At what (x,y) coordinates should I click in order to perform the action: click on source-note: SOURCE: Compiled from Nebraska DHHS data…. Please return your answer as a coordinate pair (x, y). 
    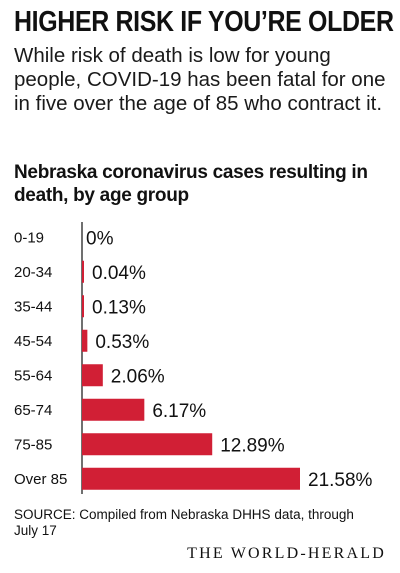
    Looking at the image, I should click on (184, 522).